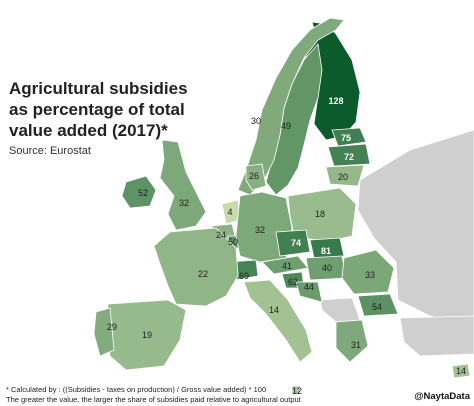 The image size is (474, 406). What do you see at coordinates (143, 193) in the screenshot?
I see `value-label-ireland: 52` at bounding box center [143, 193].